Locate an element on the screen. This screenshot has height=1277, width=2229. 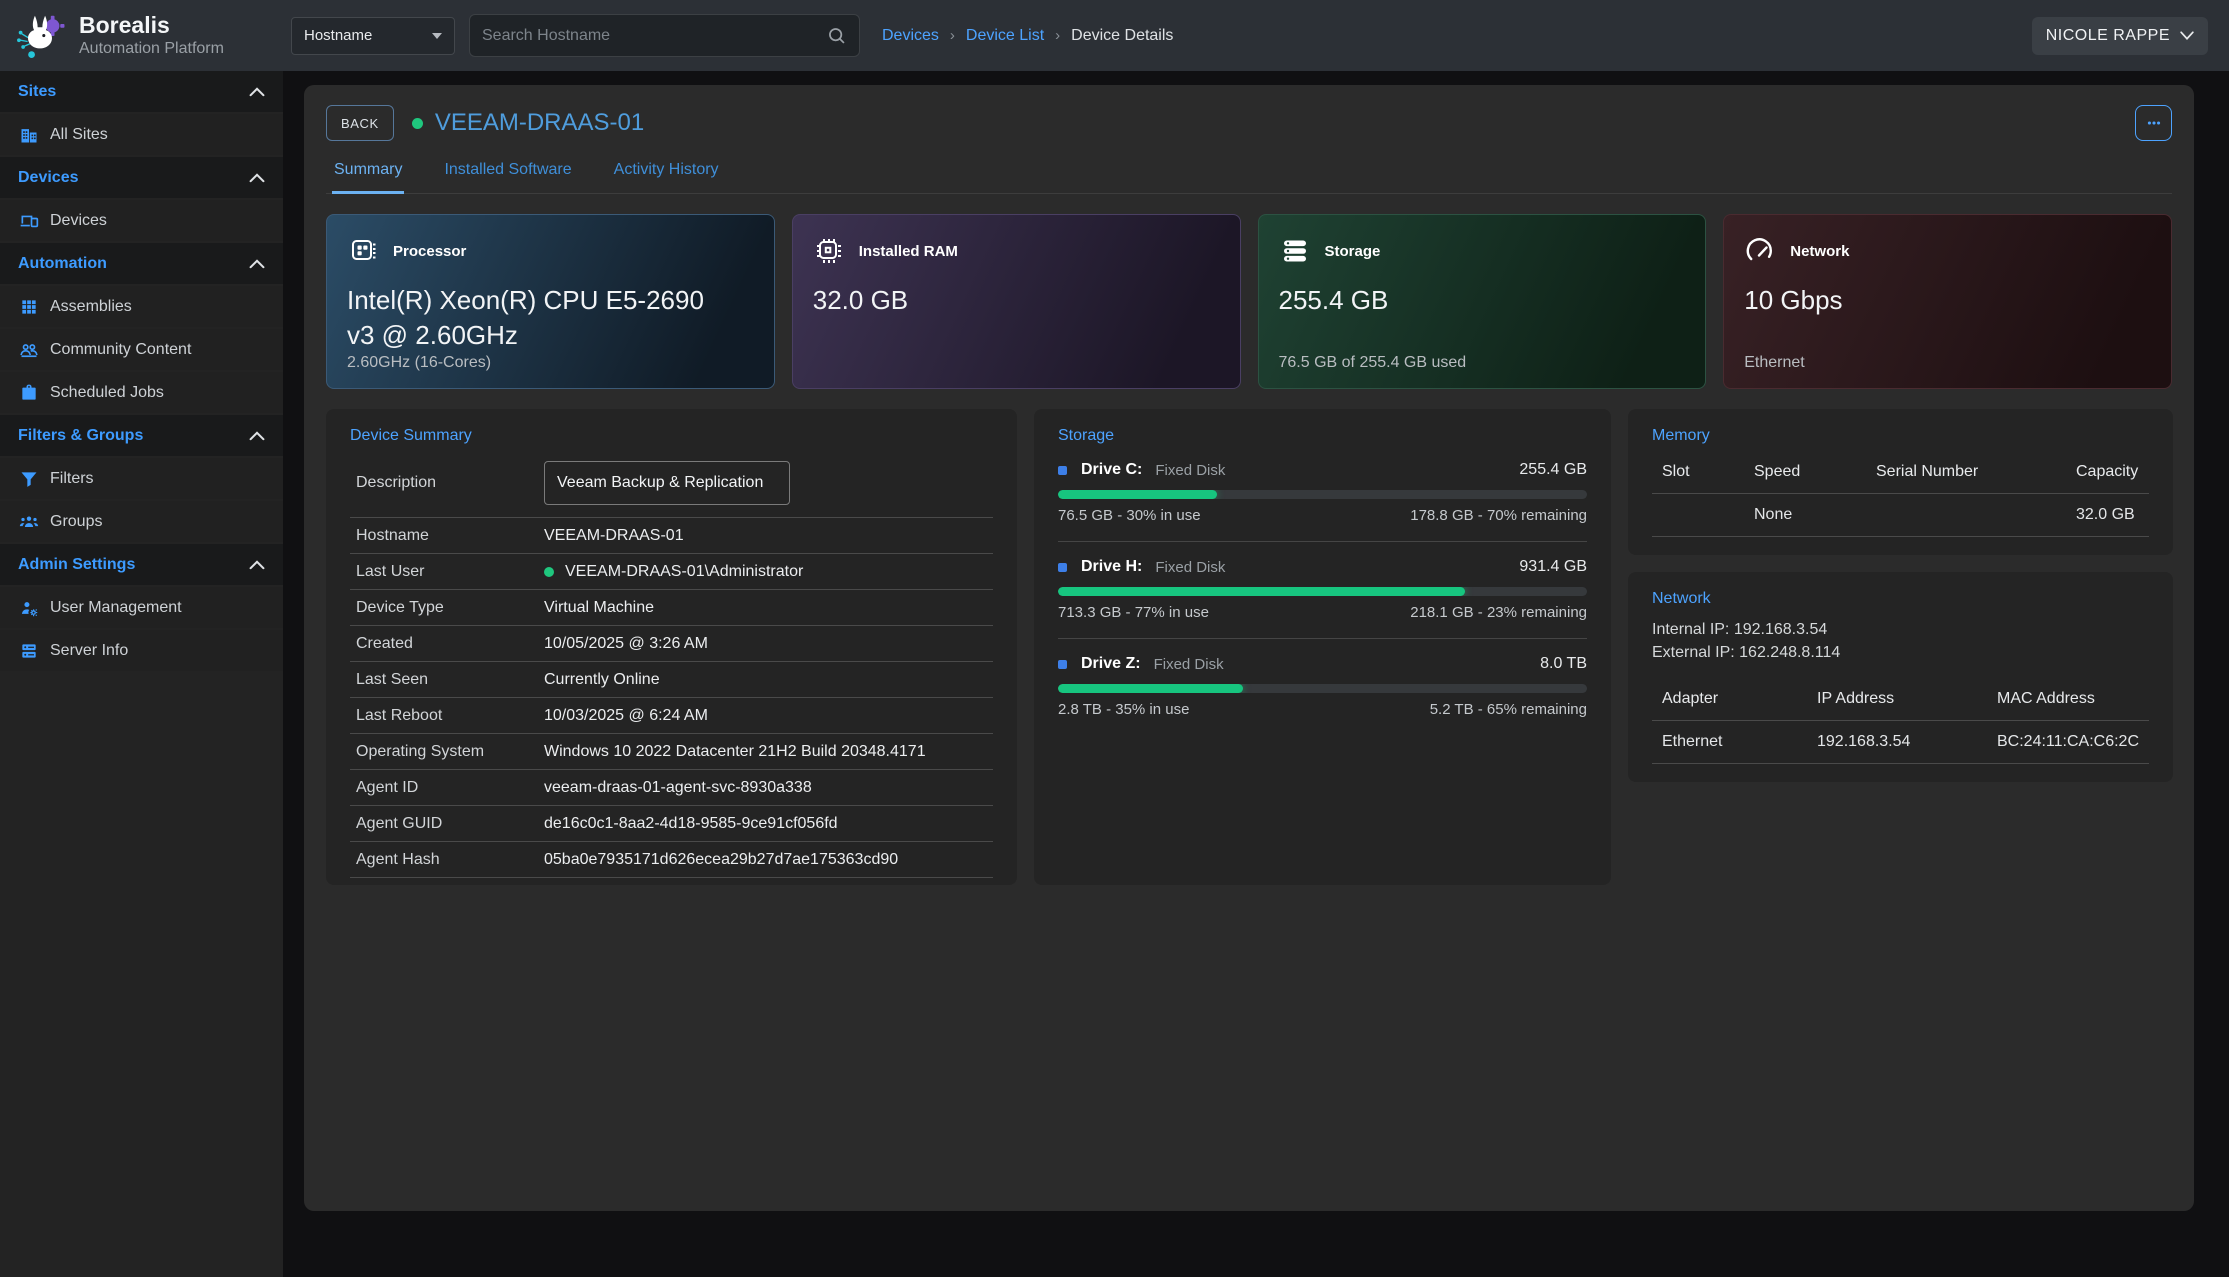
rabbit-logo-icon is located at coordinates (40, 36).